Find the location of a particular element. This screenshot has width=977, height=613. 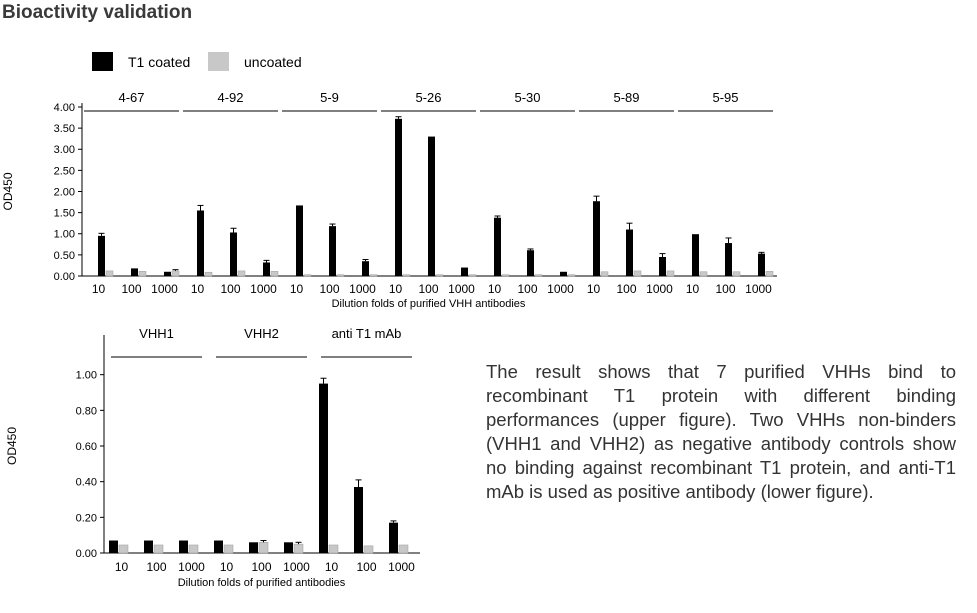

top-group-label: 4-67 is located at coordinates (131, 97).